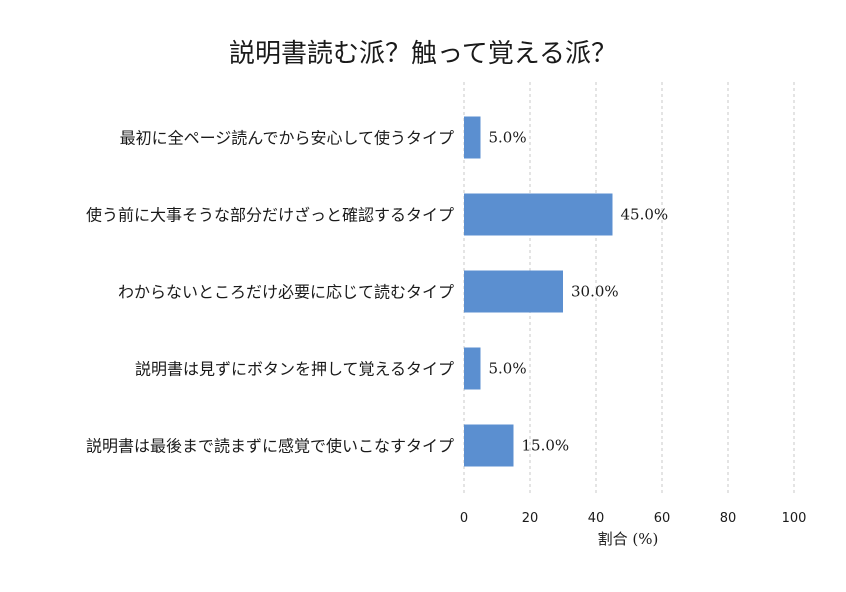  Describe the element at coordinates (628, 539) in the screenshot. I see `x-axis-label: 割合 (%)` at that location.